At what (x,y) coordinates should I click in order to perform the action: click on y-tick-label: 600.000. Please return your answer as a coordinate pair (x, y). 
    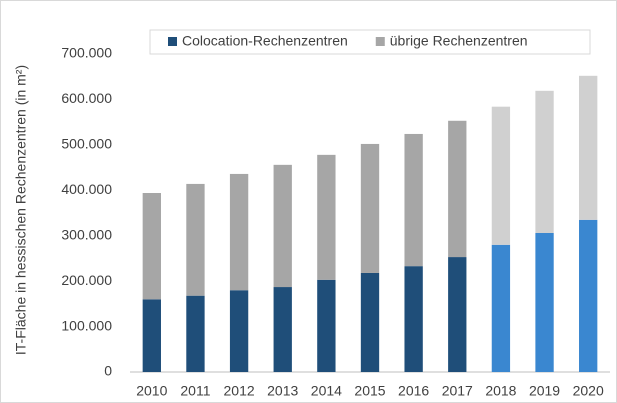
    Looking at the image, I should click on (86, 98).